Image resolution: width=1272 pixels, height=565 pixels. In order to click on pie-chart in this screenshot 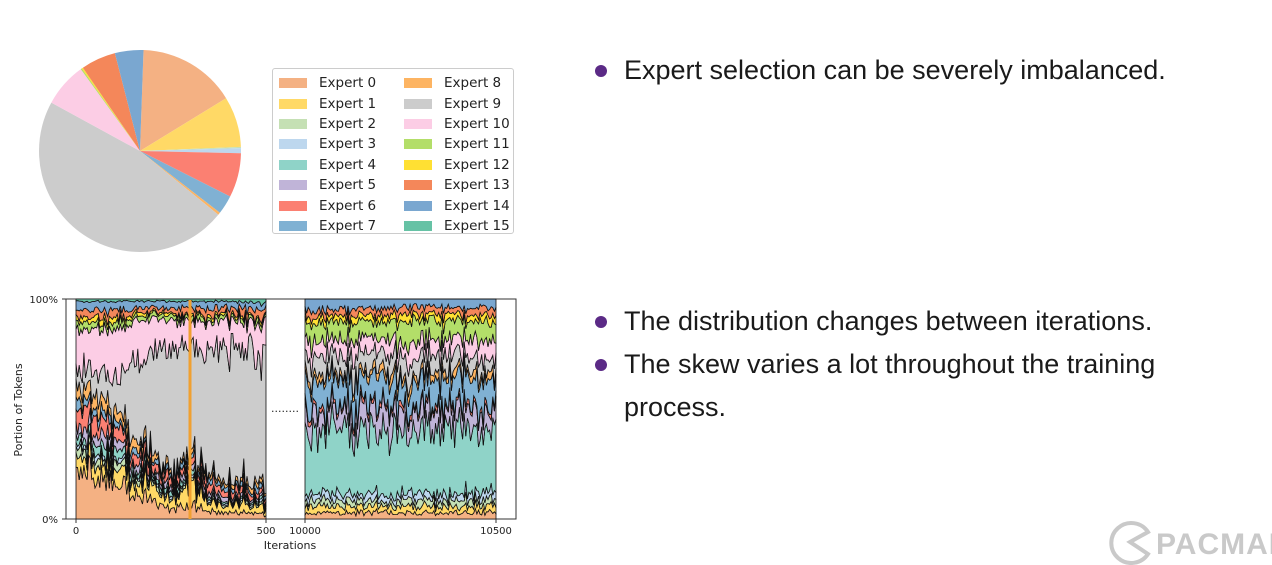, I will do `click(139, 151)`.